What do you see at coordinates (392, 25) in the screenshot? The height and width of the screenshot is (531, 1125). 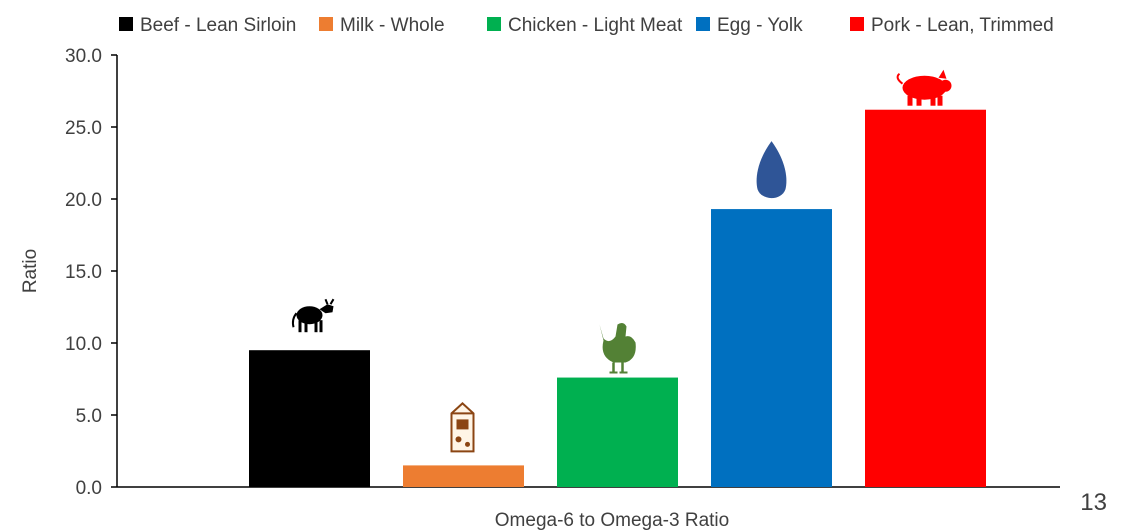 I see `legend-label: Milk - Whole` at bounding box center [392, 25].